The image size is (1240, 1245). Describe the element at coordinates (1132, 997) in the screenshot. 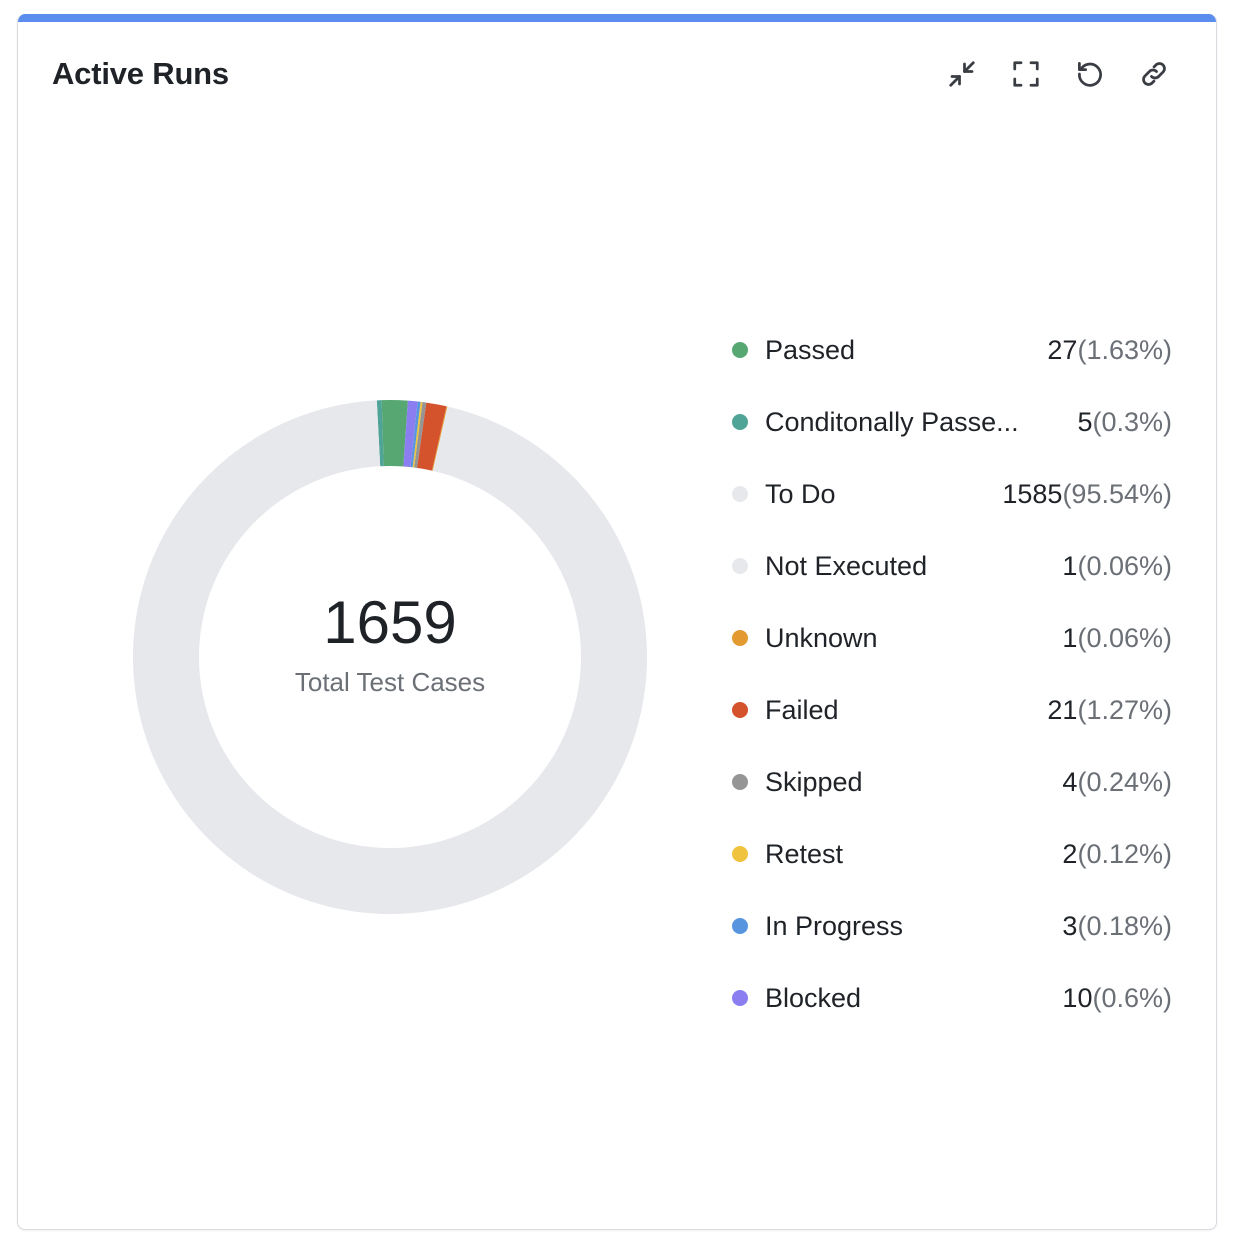

I see `legend-percent: (0.6%)` at that location.